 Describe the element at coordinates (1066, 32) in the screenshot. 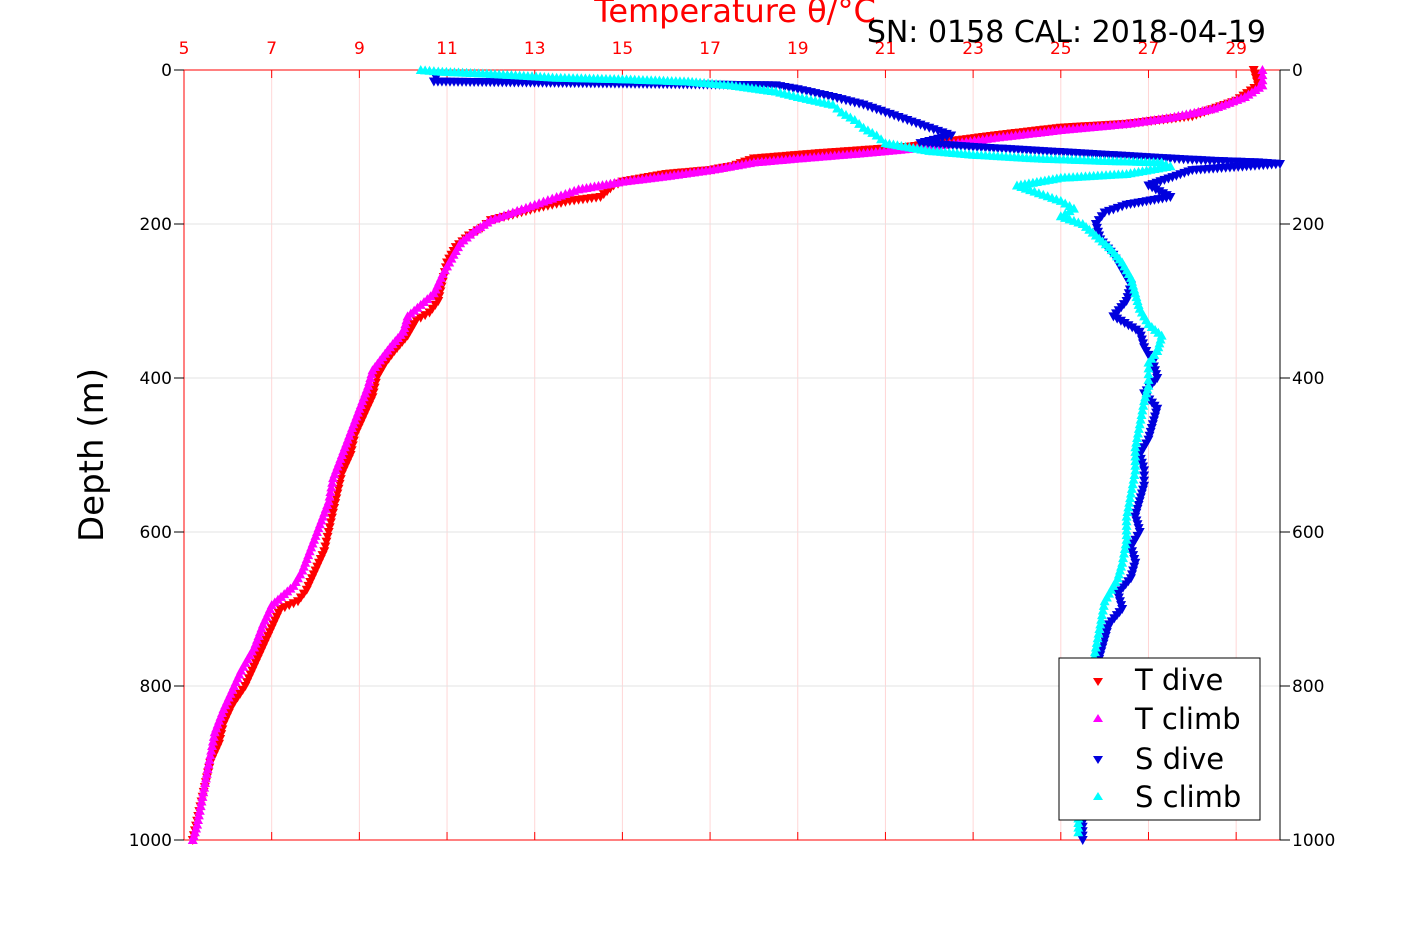

I see `chart-subtitle: SN: 0158 CAL: 2018-04-19` at that location.